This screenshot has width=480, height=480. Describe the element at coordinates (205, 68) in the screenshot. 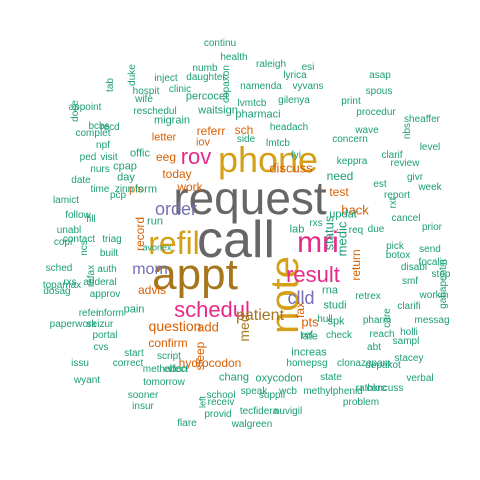

I see `word-numb: numb` at that location.